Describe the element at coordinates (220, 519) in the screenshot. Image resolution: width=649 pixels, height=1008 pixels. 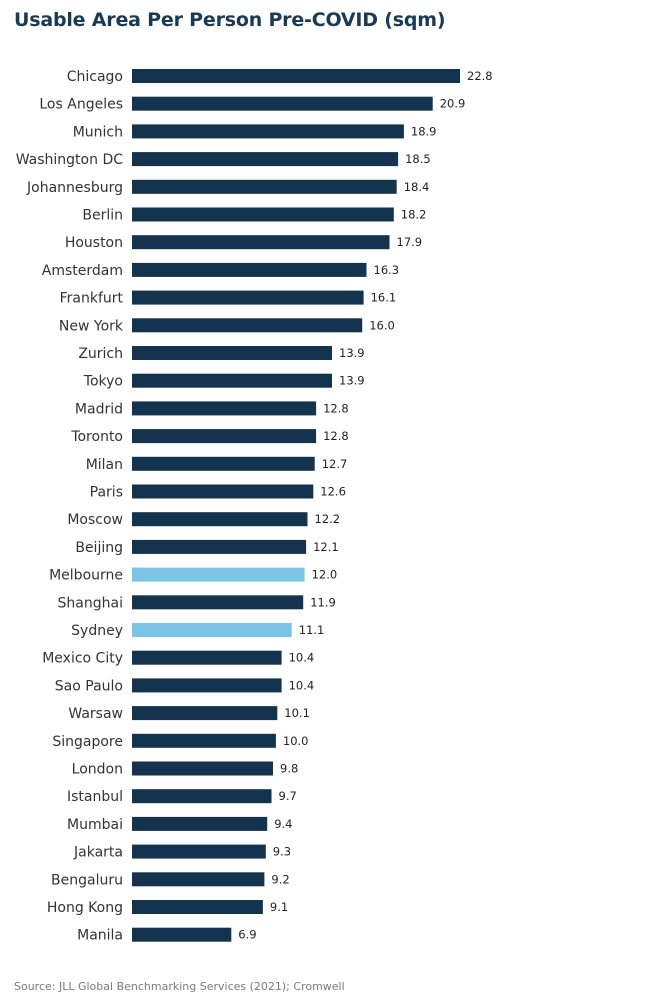
I see `bar-moscow` at that location.